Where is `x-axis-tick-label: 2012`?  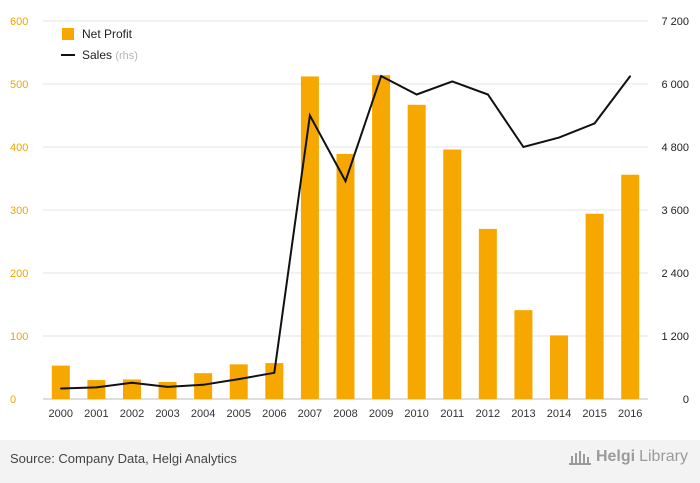
x-axis-tick-label: 2012 is located at coordinates (488, 414).